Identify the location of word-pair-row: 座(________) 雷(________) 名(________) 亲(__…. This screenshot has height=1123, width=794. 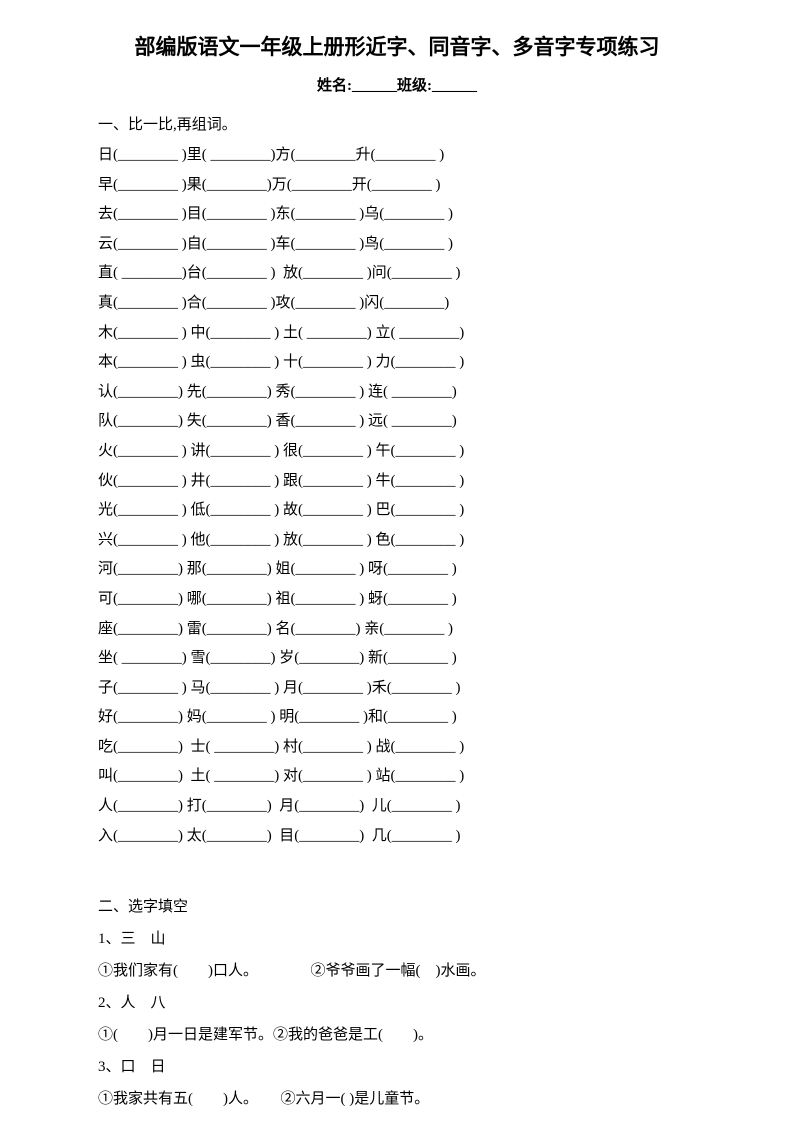
(275, 628).